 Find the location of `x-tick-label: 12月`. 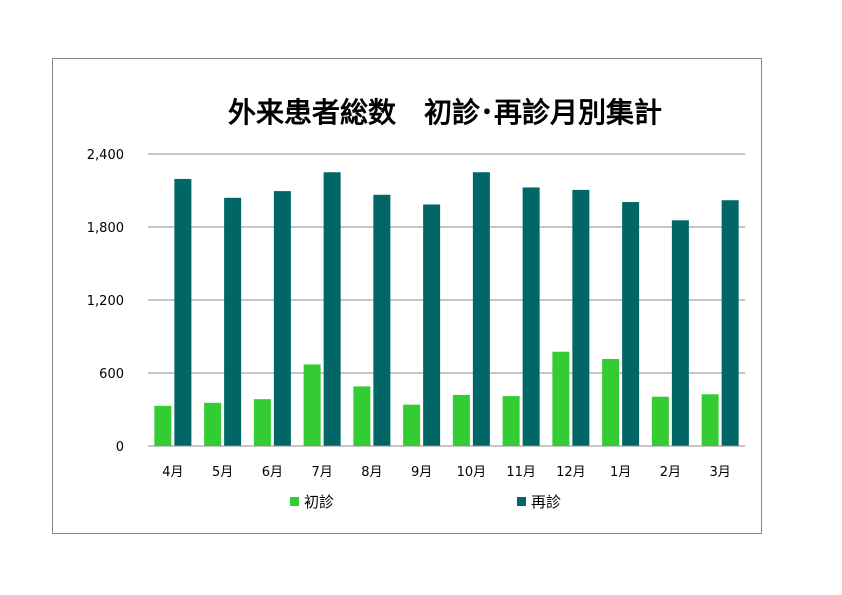

x-tick-label: 12月 is located at coordinates (571, 472).